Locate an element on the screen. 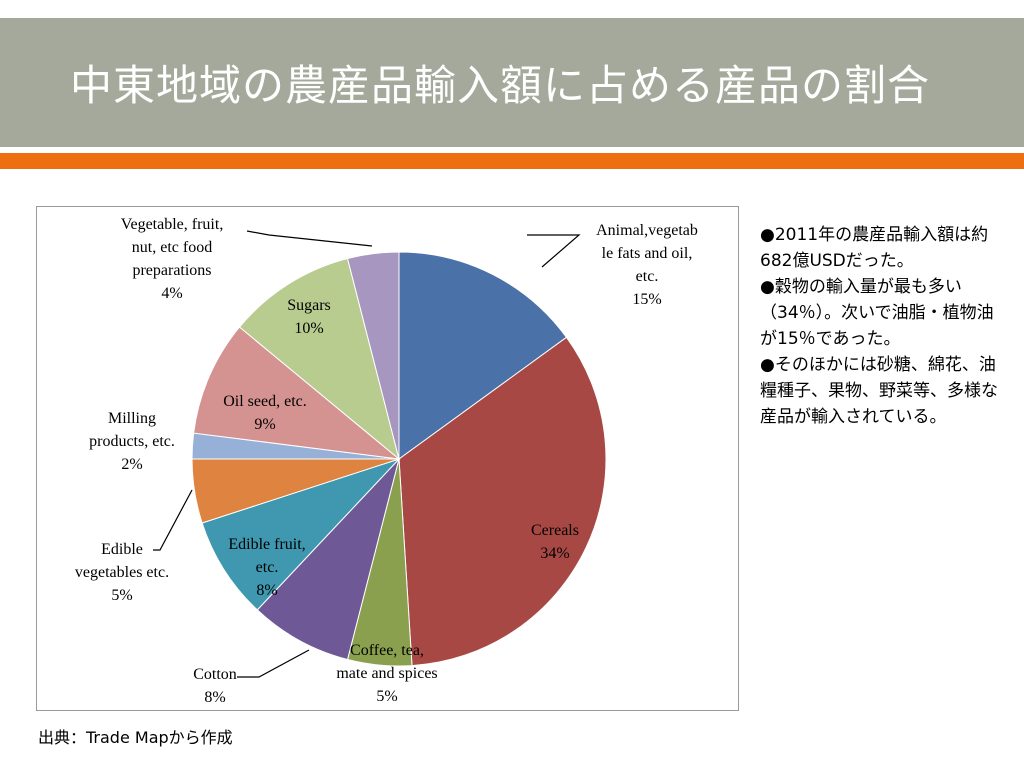  slice-category-label: mate and spices is located at coordinates (386, 673).